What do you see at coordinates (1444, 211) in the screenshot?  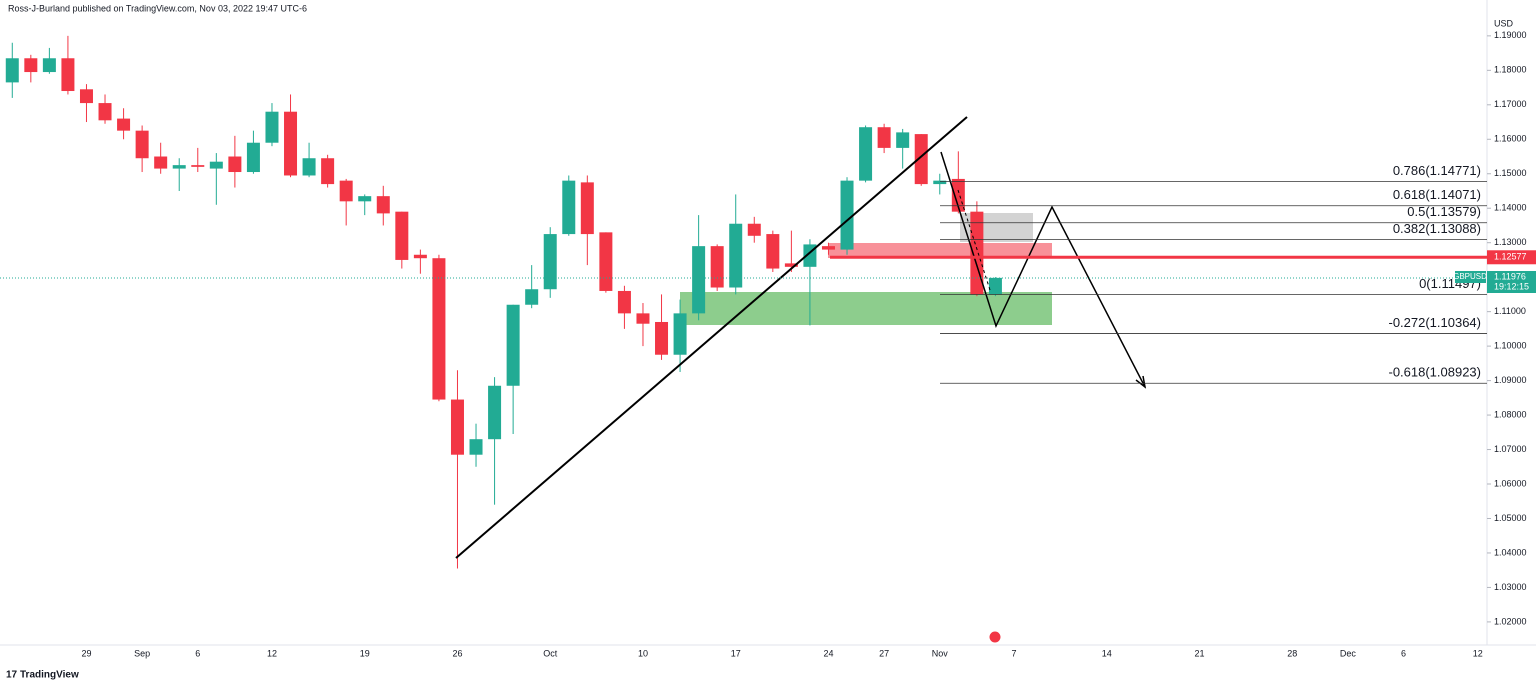 I see `fib-label: 0.5(1.13579)` at bounding box center [1444, 211].